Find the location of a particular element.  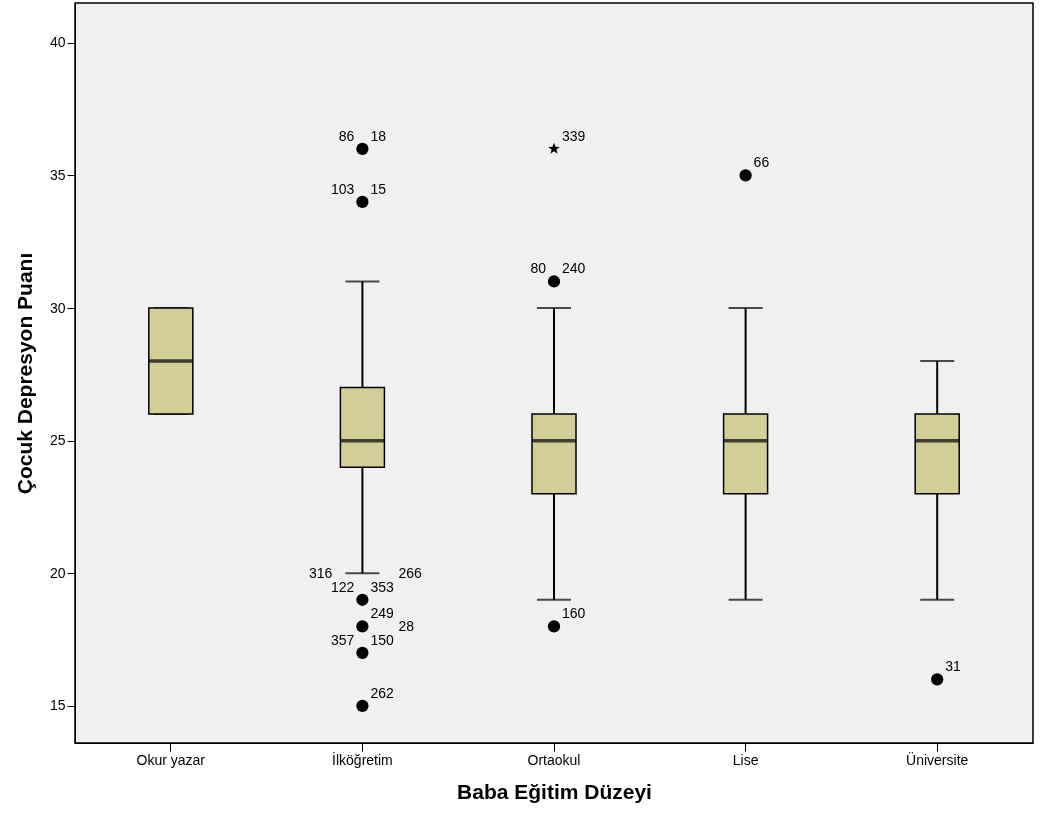

annotation: 357 is located at coordinates (343, 639).